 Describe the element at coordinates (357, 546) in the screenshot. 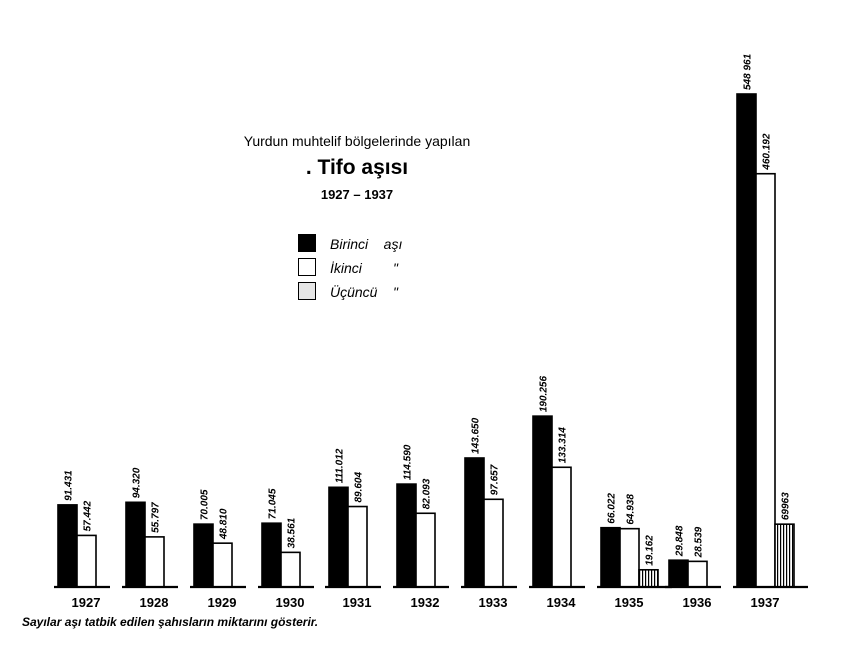

I see `bar-second-1931` at that location.